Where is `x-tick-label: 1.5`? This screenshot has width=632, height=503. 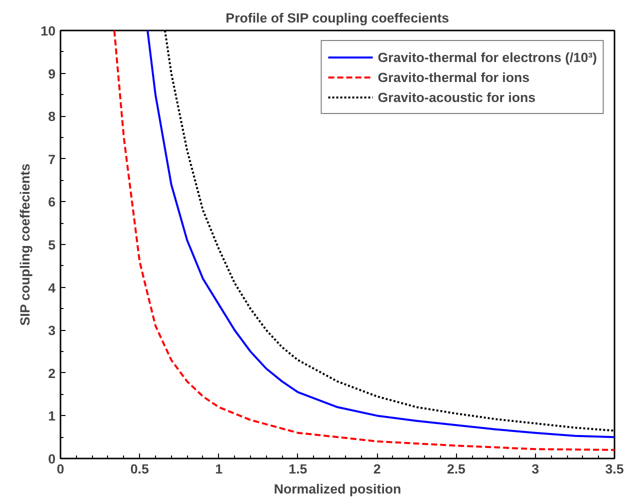
x-tick-label: 1.5 is located at coordinates (298, 469).